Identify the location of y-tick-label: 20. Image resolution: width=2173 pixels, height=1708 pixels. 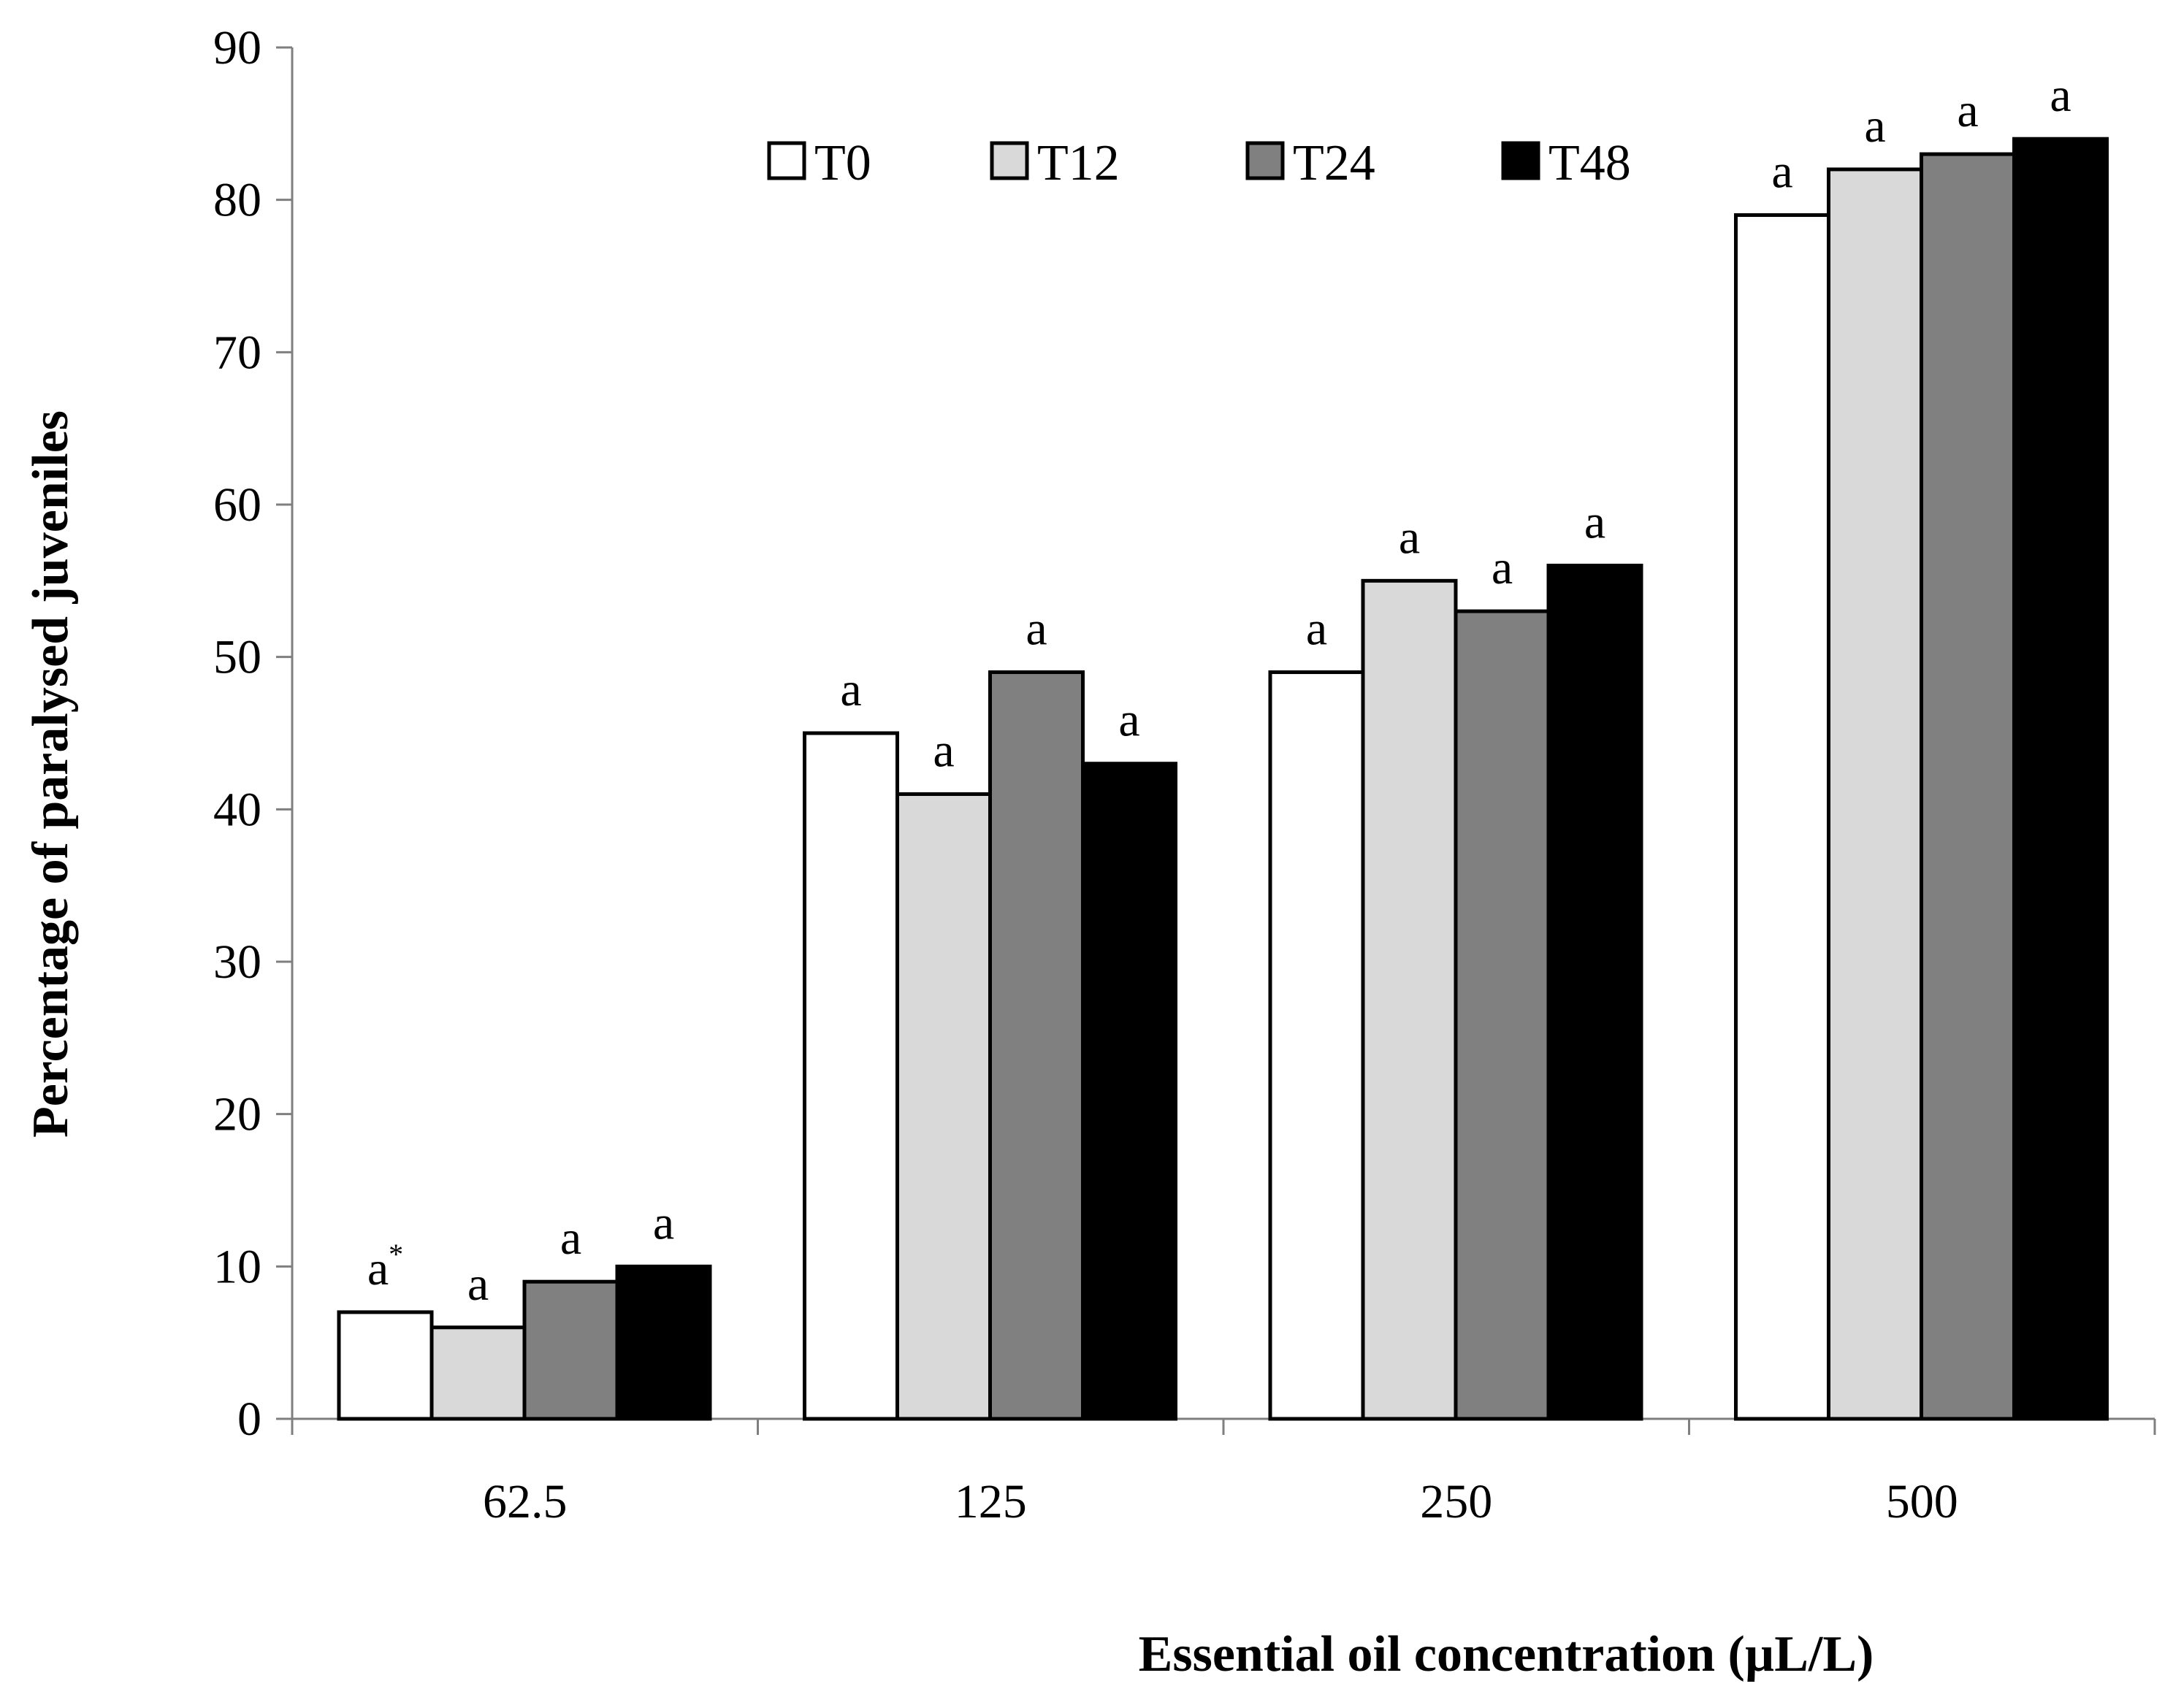
(237, 1114).